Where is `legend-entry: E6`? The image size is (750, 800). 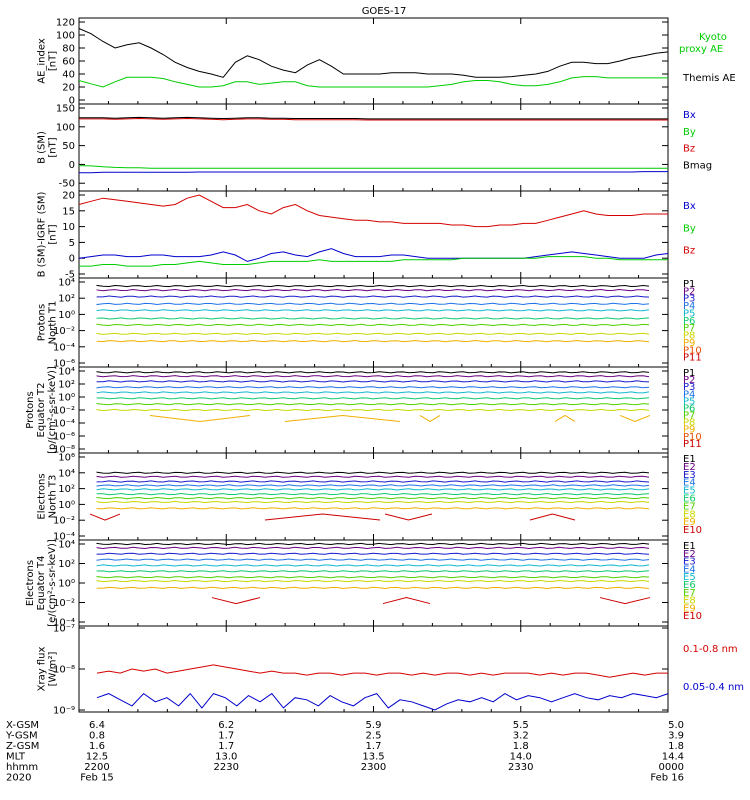
legend-entry: E6 is located at coordinates (689, 585).